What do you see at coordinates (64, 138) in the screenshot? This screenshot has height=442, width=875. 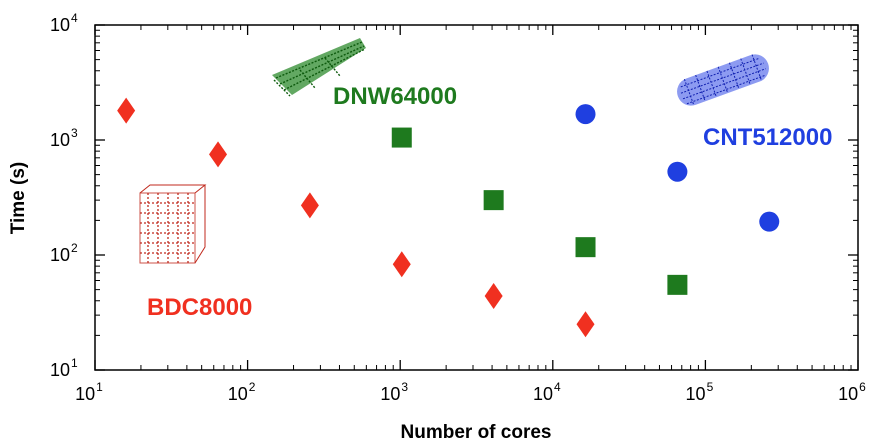 I see `y-tick-label: 10³` at bounding box center [64, 138].